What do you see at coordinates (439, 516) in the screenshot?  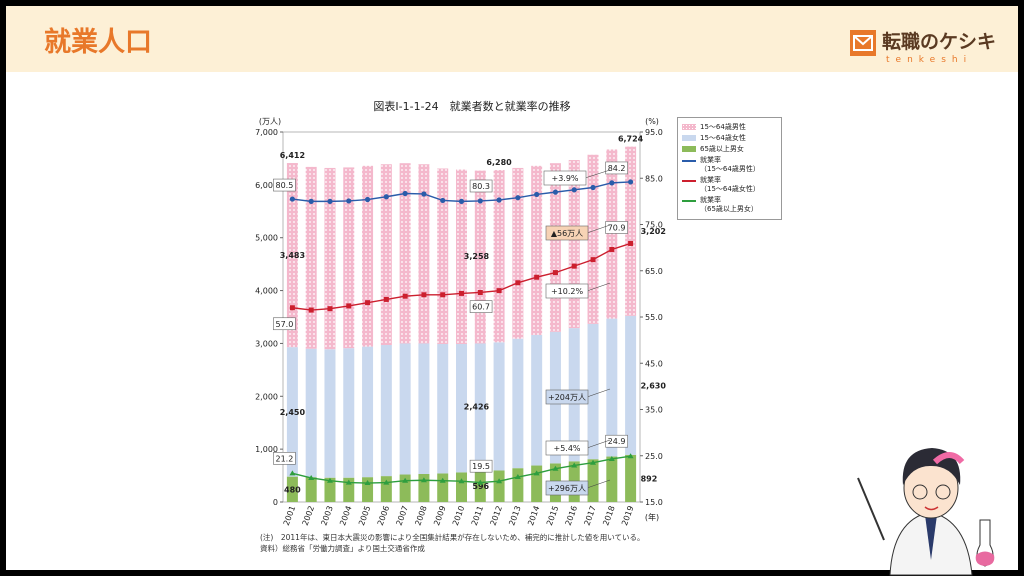 I see `x-tick-label: 2009` at bounding box center [439, 516].